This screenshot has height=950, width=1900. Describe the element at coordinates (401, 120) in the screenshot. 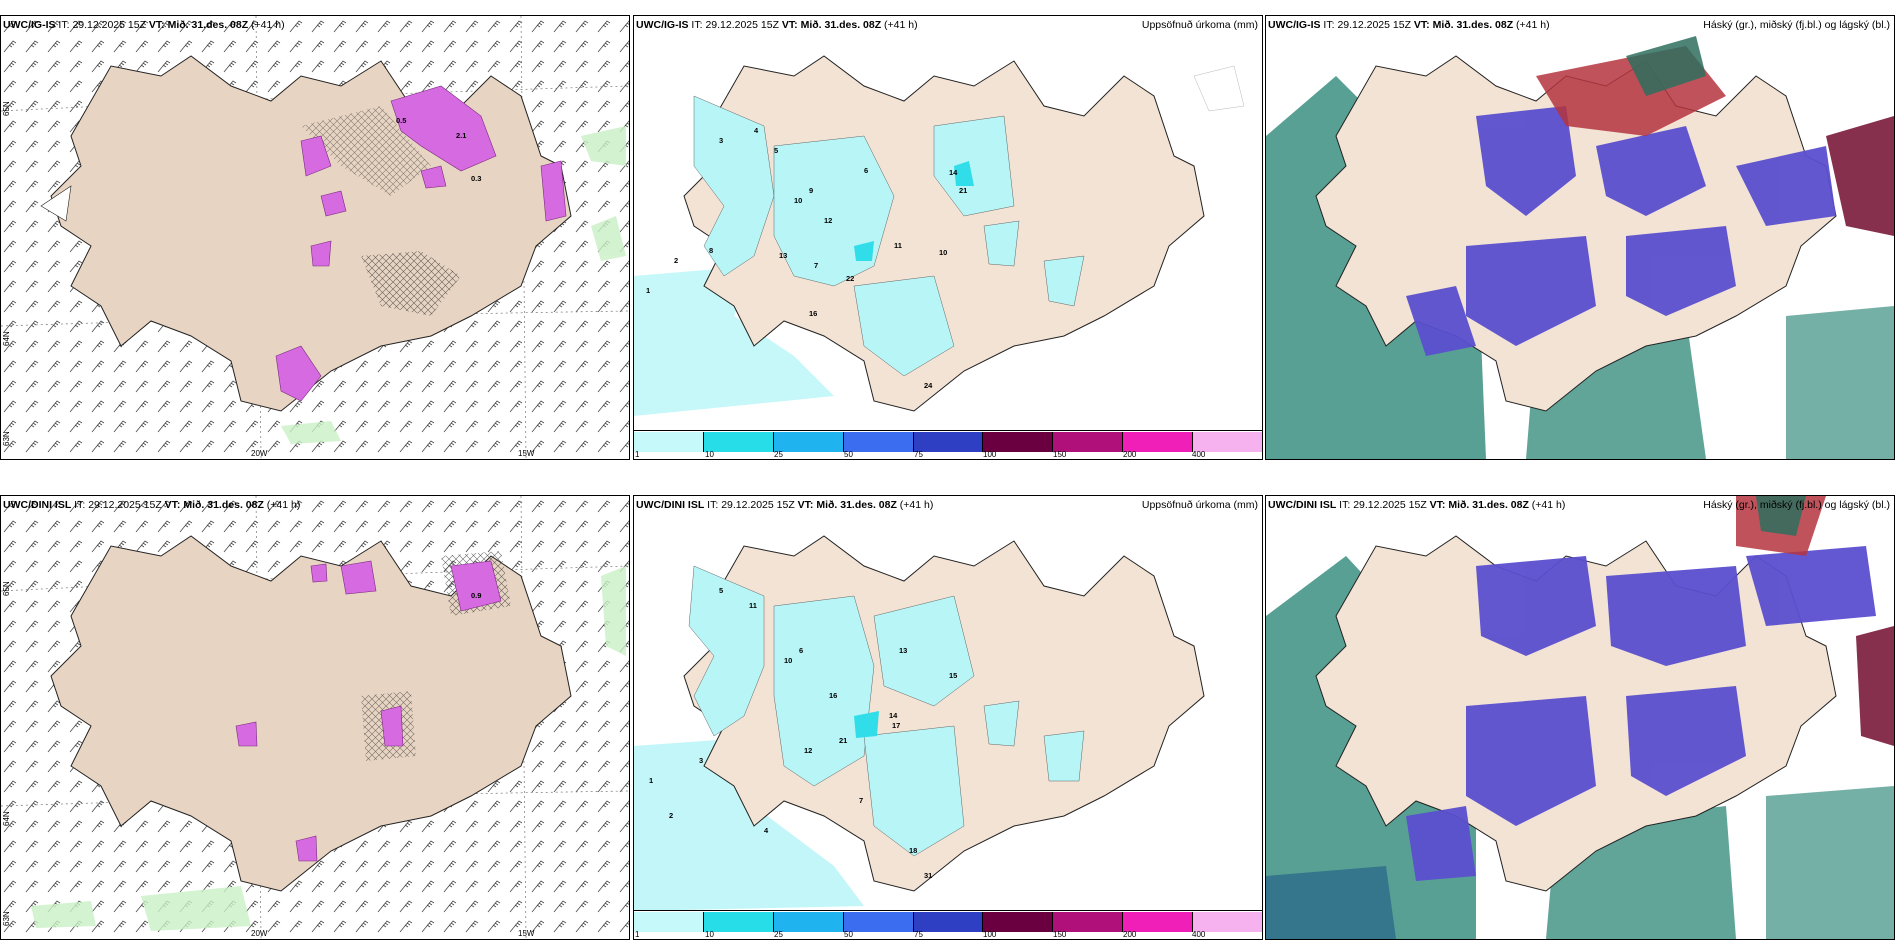

I see `wind-value-label: 0.5` at that location.